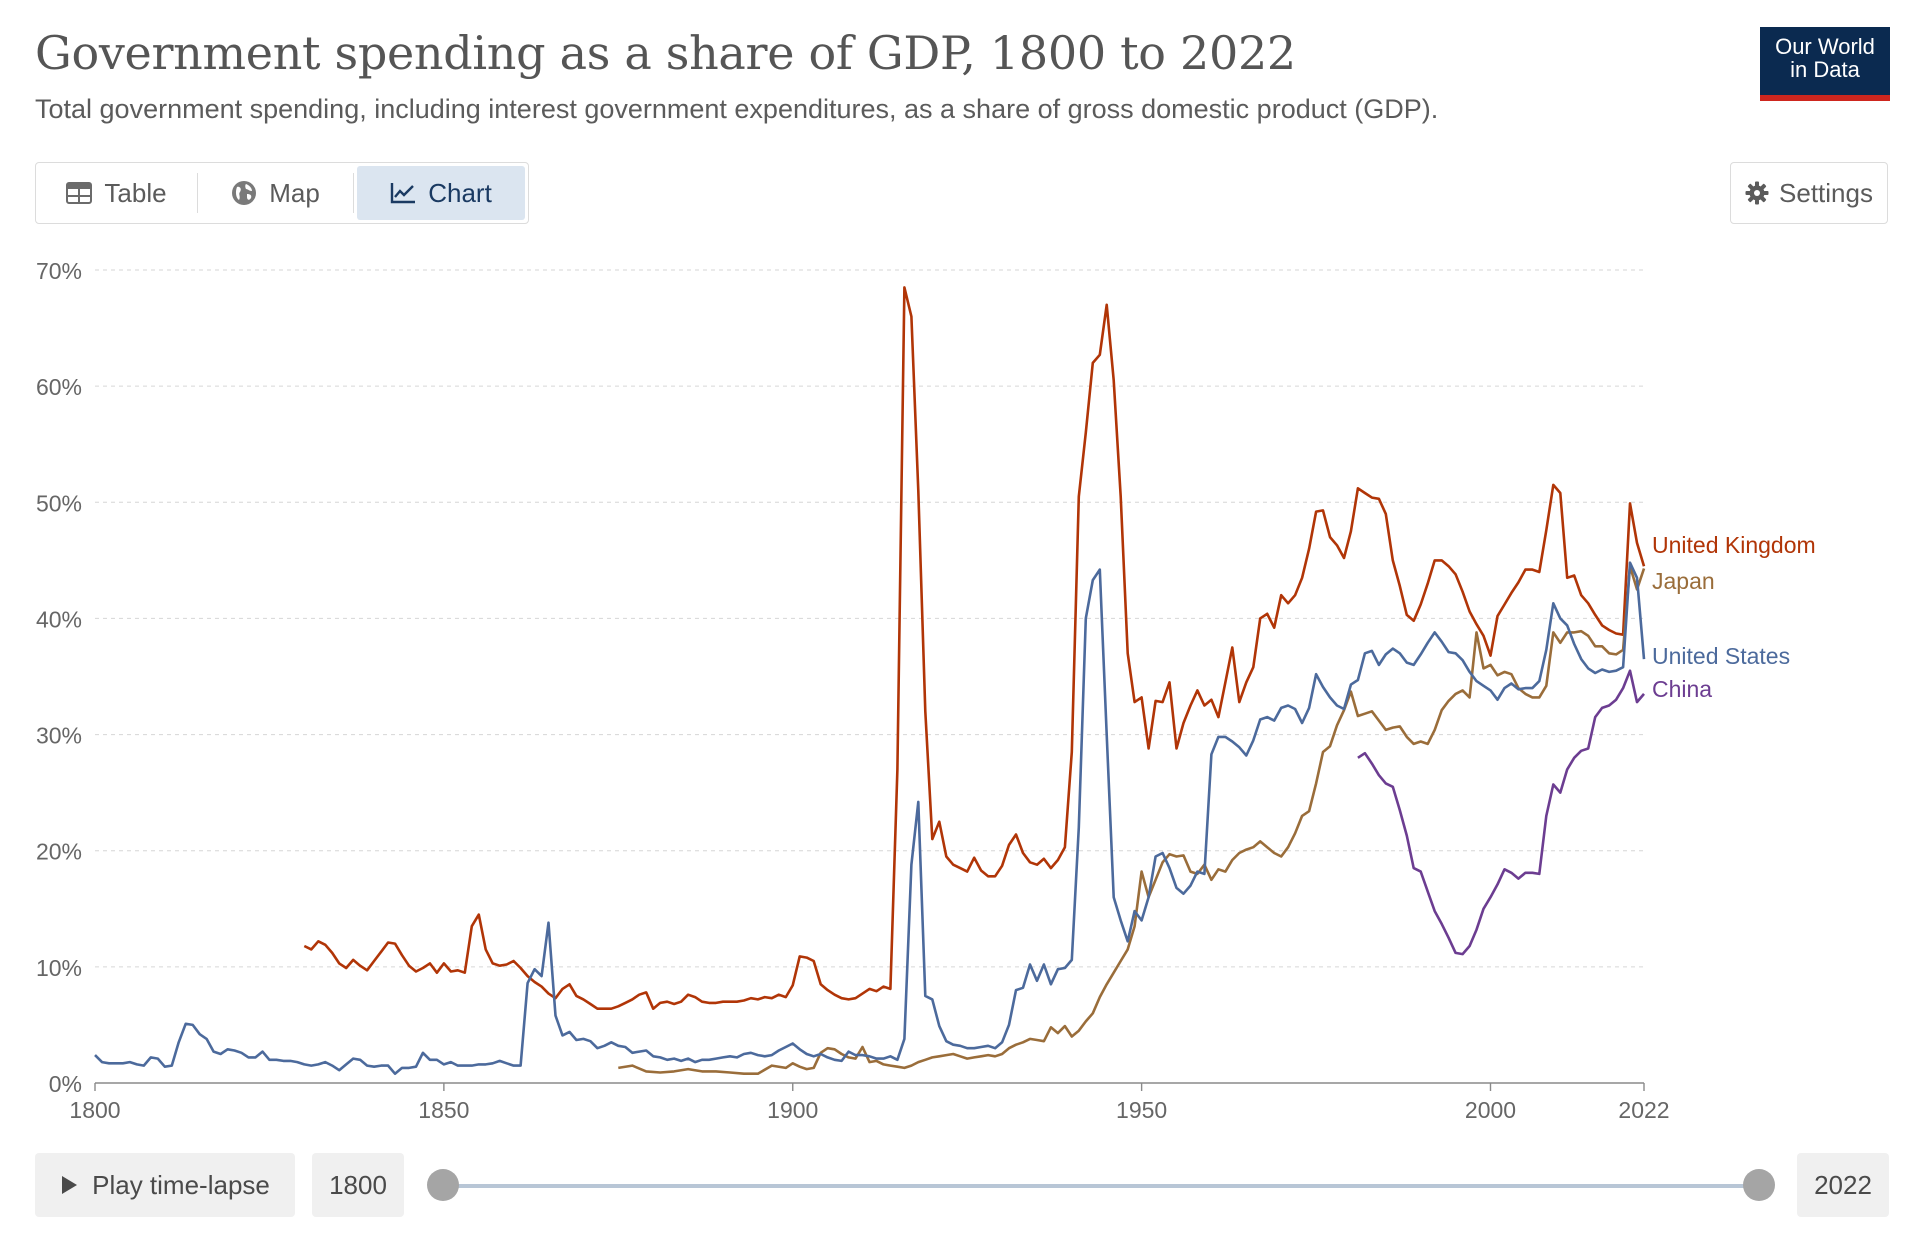  I want to click on x-tick-label: 2022, so click(1643, 1110).